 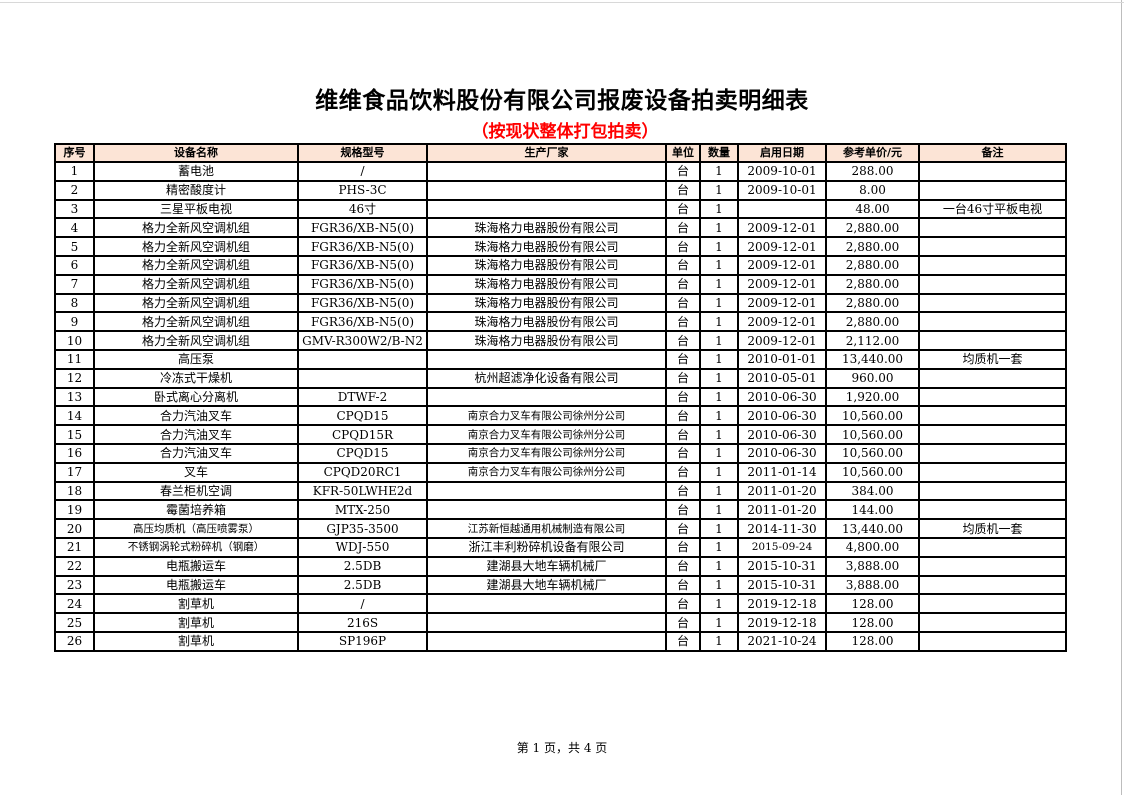 I want to click on cell-unit-price: 10,560.00, so click(x=872, y=472).